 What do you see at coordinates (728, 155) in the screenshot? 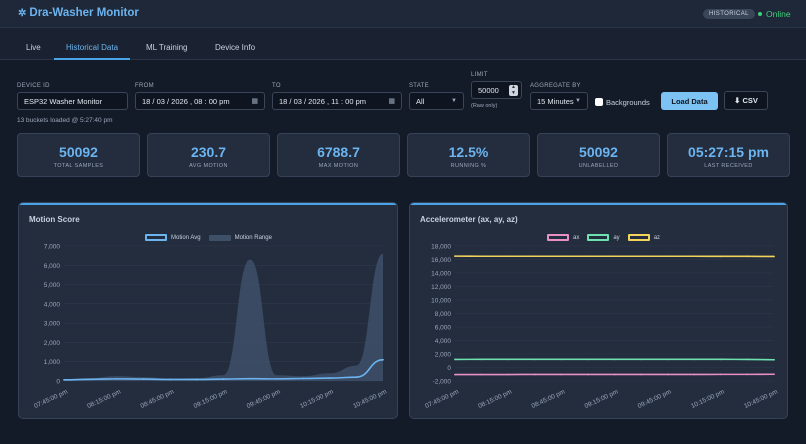
I see `stat-card-last-received: 05:27:15 pm LAST RECEIVED` at bounding box center [728, 155].